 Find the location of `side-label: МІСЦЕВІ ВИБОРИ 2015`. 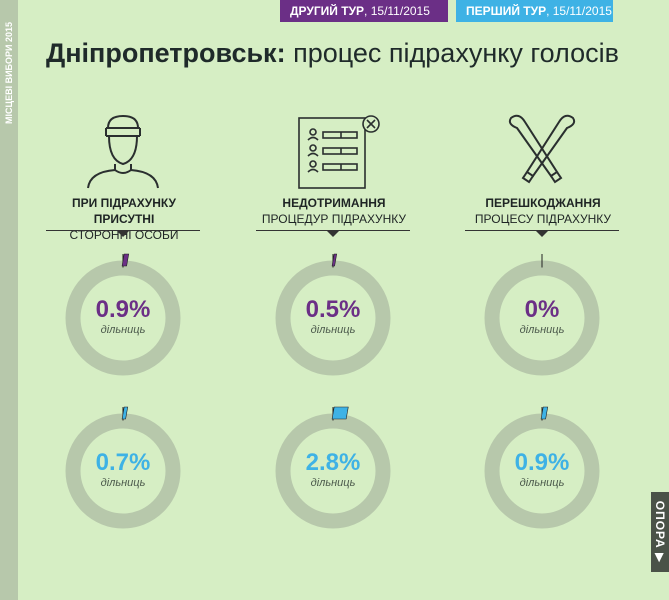

side-label: МІСЦЕВІ ВИБОРИ 2015 is located at coordinates (9, 72).